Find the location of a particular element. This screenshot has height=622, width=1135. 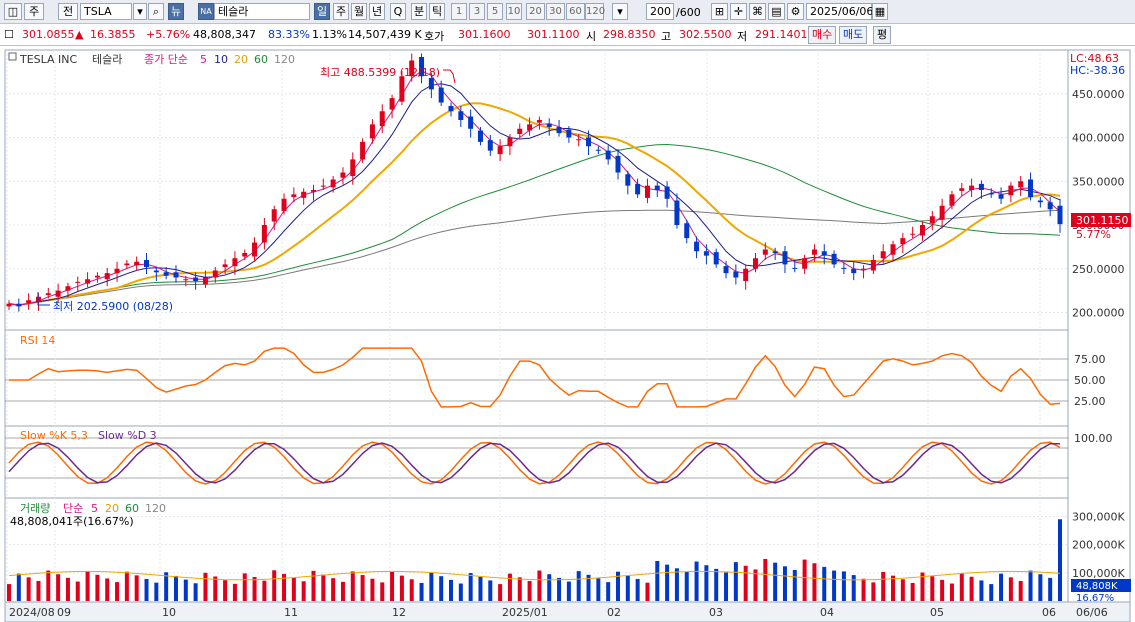

stock-name-label: TESLA INC is located at coordinates (48, 59).